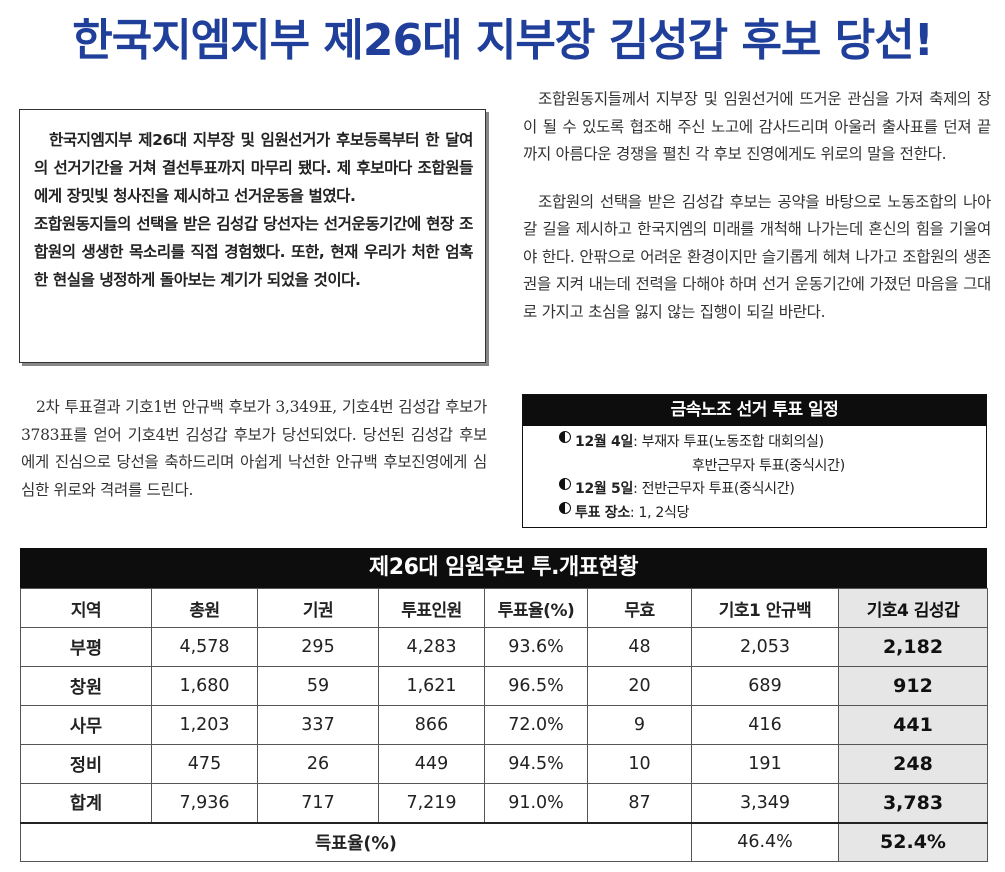 The height and width of the screenshot is (872, 1005). Describe the element at coordinates (536, 764) in the screenshot. I see `table-cell: 94.5%` at that location.